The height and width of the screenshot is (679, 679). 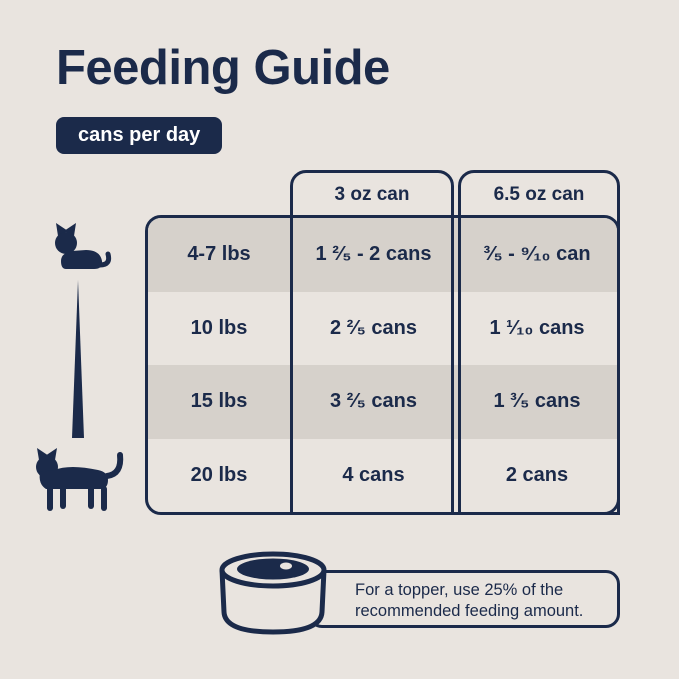 What do you see at coordinates (537, 474) in the screenshot?
I see `large-can-cell: 2 cans` at bounding box center [537, 474].